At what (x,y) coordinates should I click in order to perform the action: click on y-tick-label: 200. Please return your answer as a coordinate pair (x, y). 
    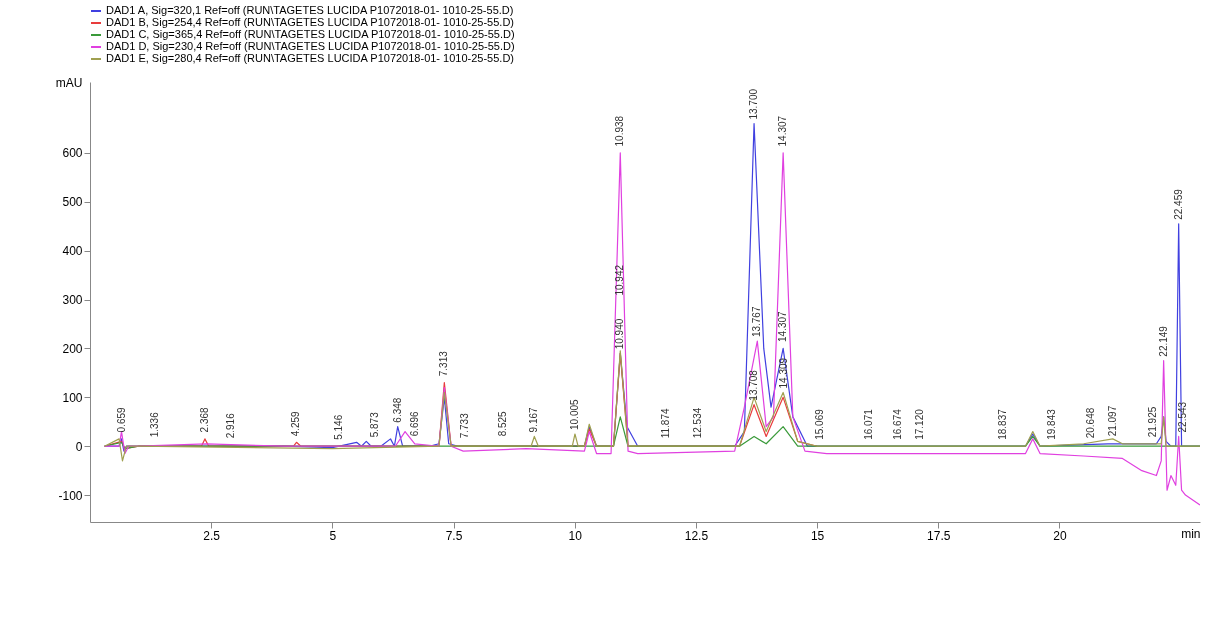
    Looking at the image, I should click on (72, 348).